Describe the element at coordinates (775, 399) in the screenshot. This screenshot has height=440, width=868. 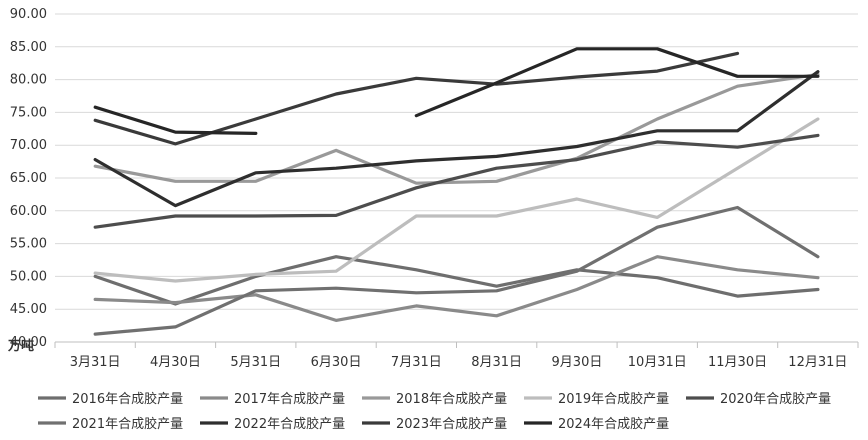
I see `legend-label: 2020年合成胶产量` at that location.